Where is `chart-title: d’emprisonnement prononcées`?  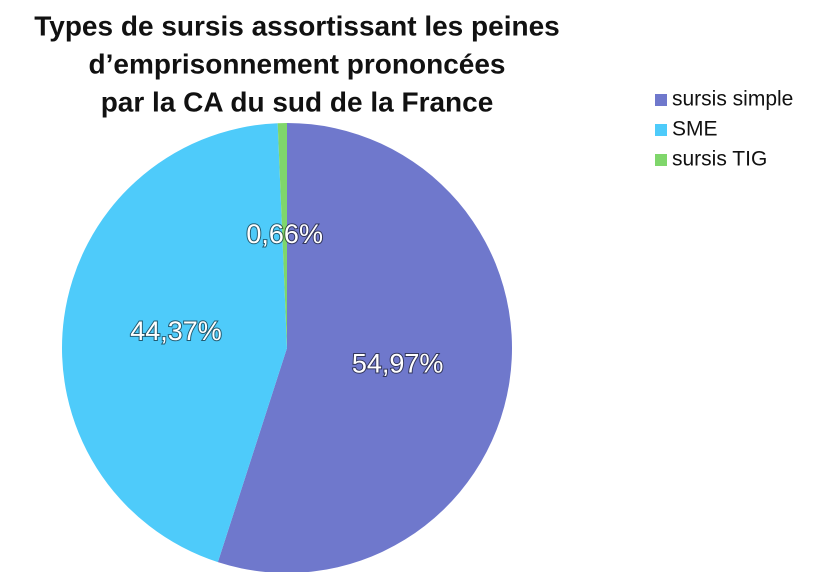 chart-title: d’emprisonnement prononcées is located at coordinates (297, 63).